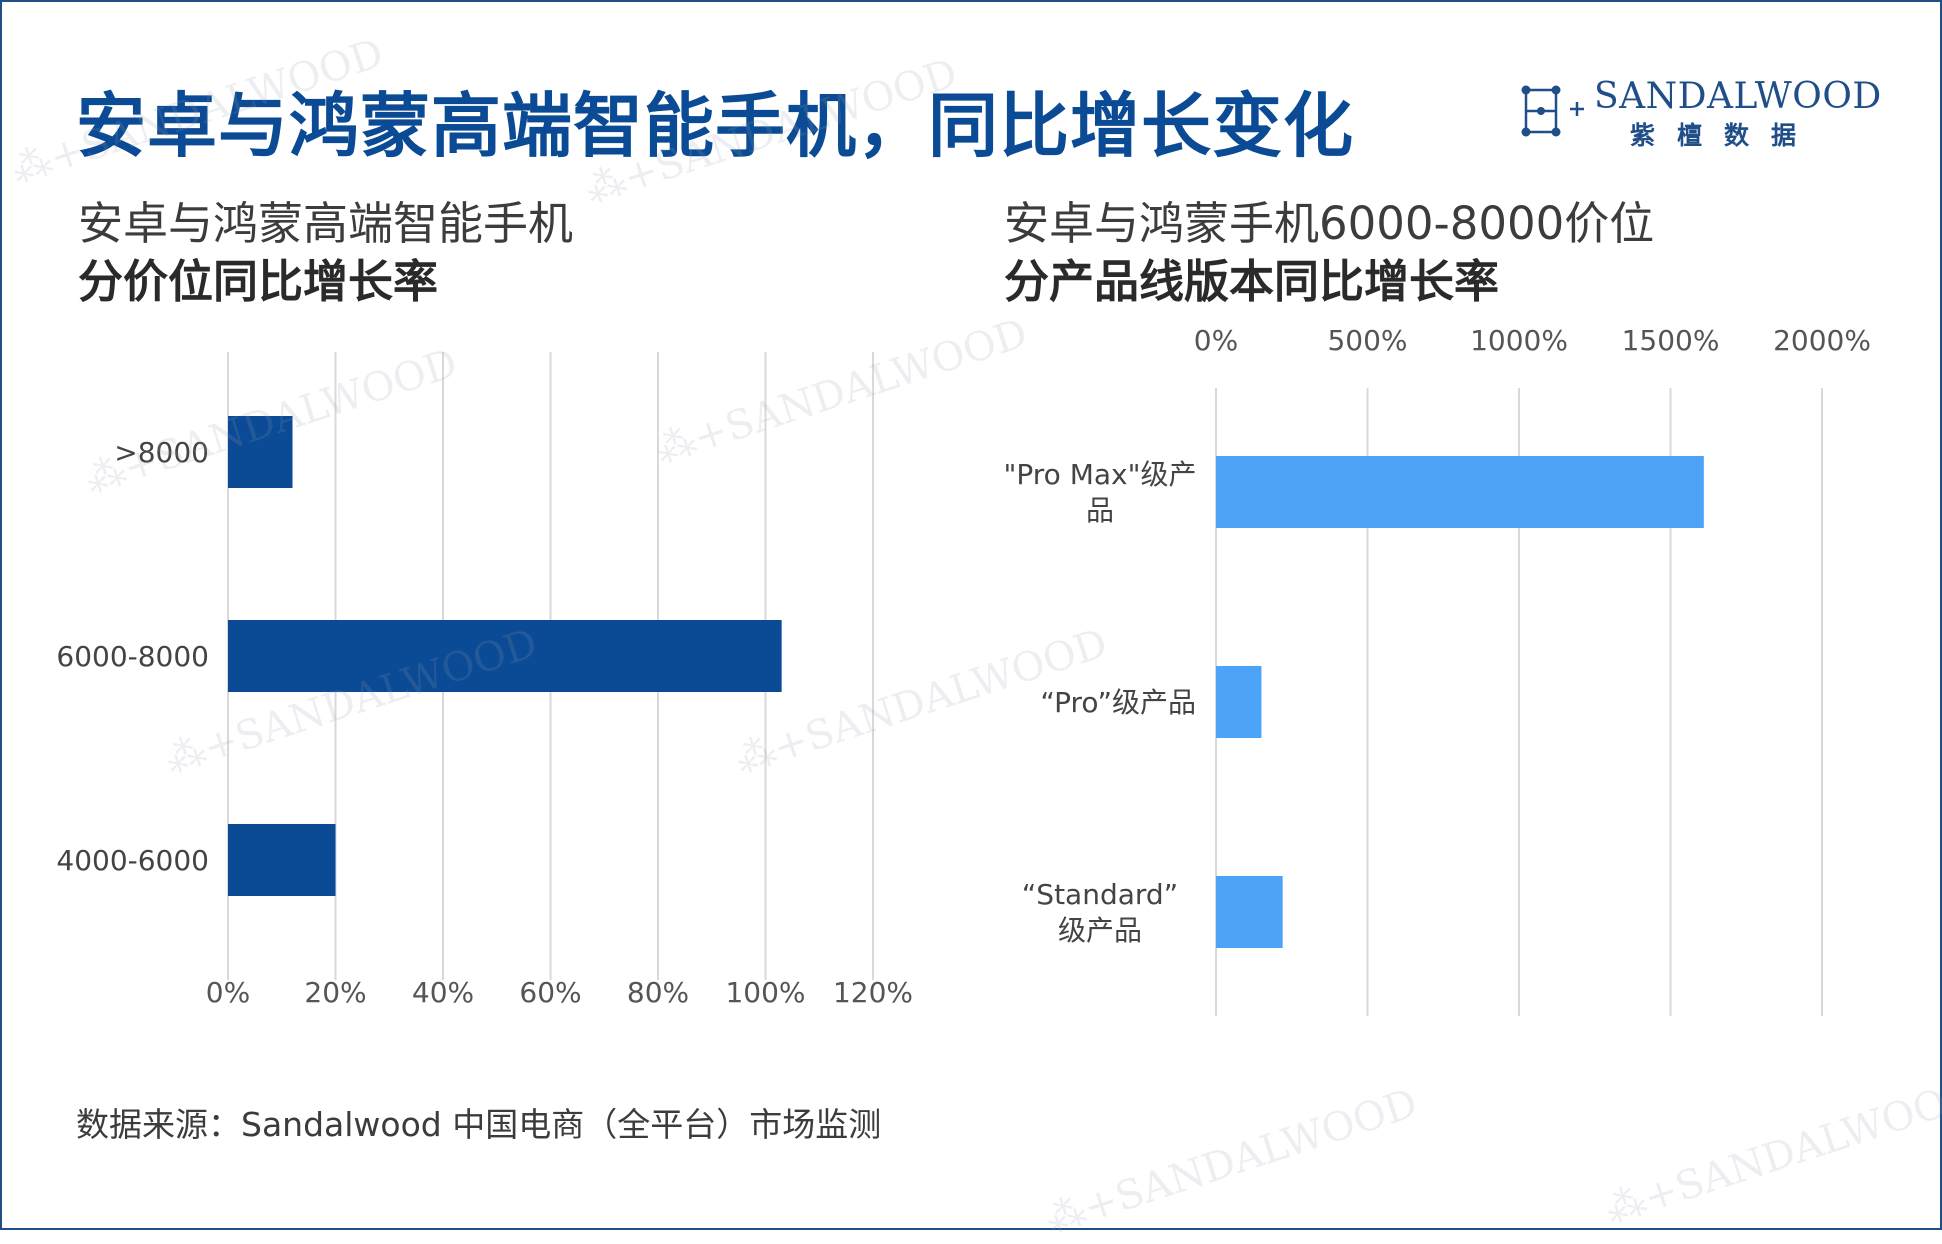 This screenshot has height=1244, width=1942. Describe the element at coordinates (443, 992) in the screenshot. I see `left-tick-label: 40%` at that location.